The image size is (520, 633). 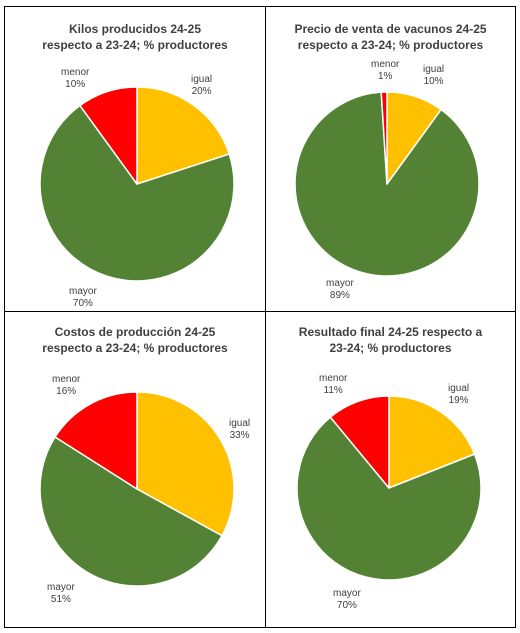 I want to click on slice-label-menor: menor 10%, so click(x=75, y=79).